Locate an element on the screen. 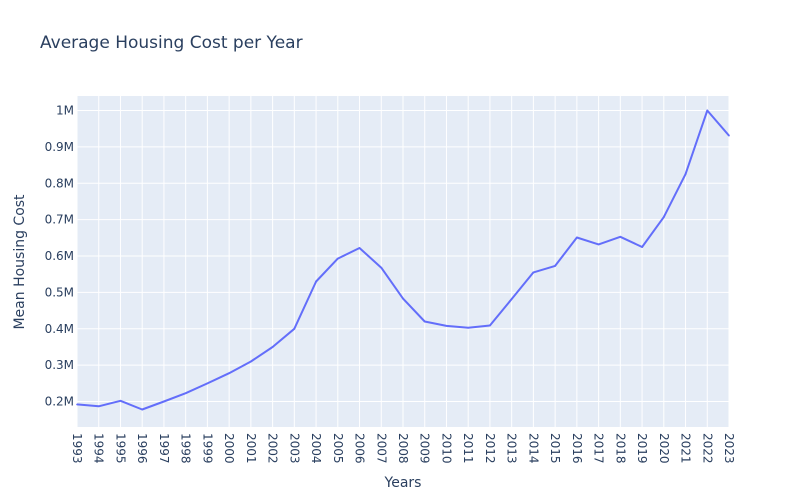  x-tick-label: 1996 is located at coordinates (142, 448).